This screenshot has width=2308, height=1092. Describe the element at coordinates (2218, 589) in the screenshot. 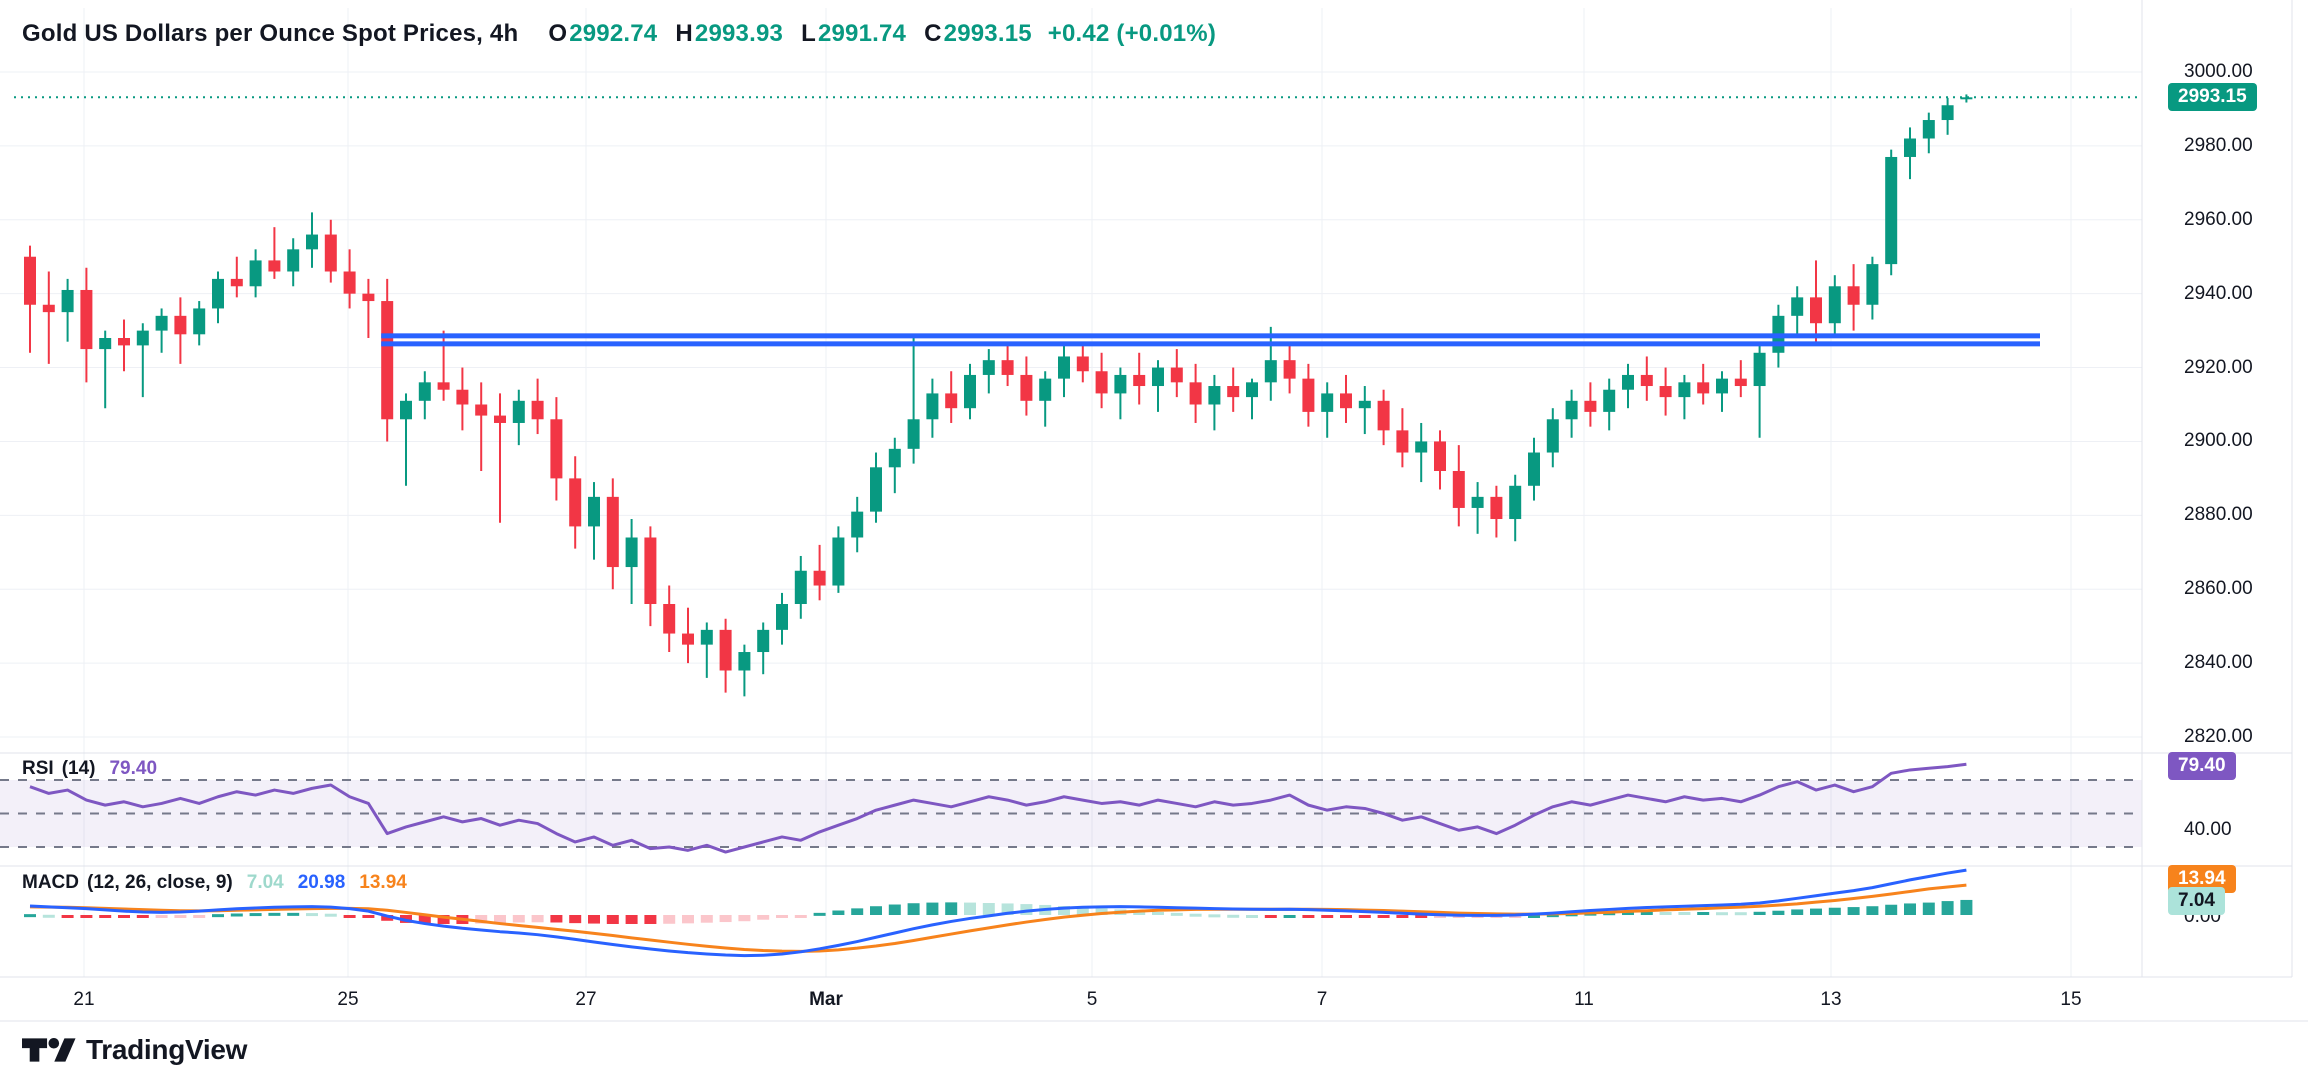

I see `price-tick-label: 2860.00` at that location.